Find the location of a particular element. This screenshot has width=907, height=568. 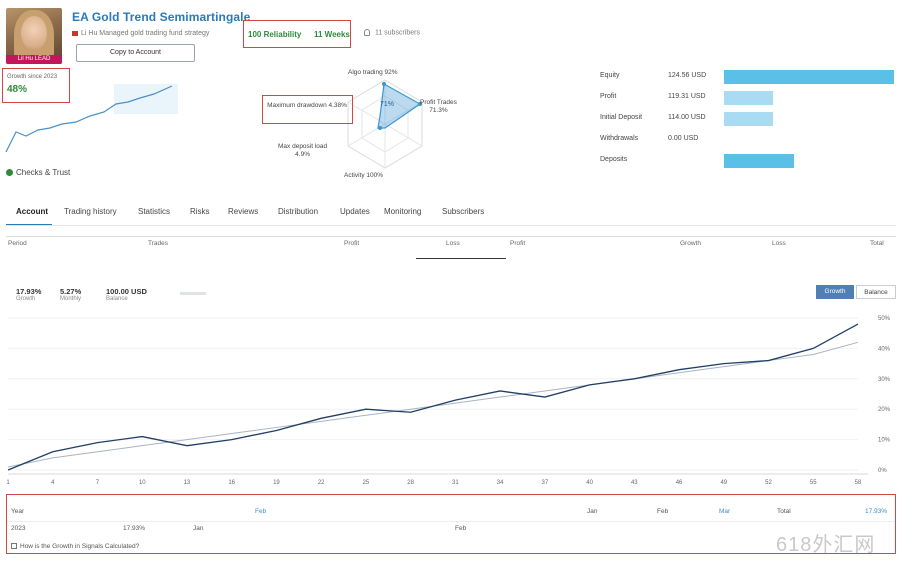

bar-value: 119.31 USD is located at coordinates (687, 96).